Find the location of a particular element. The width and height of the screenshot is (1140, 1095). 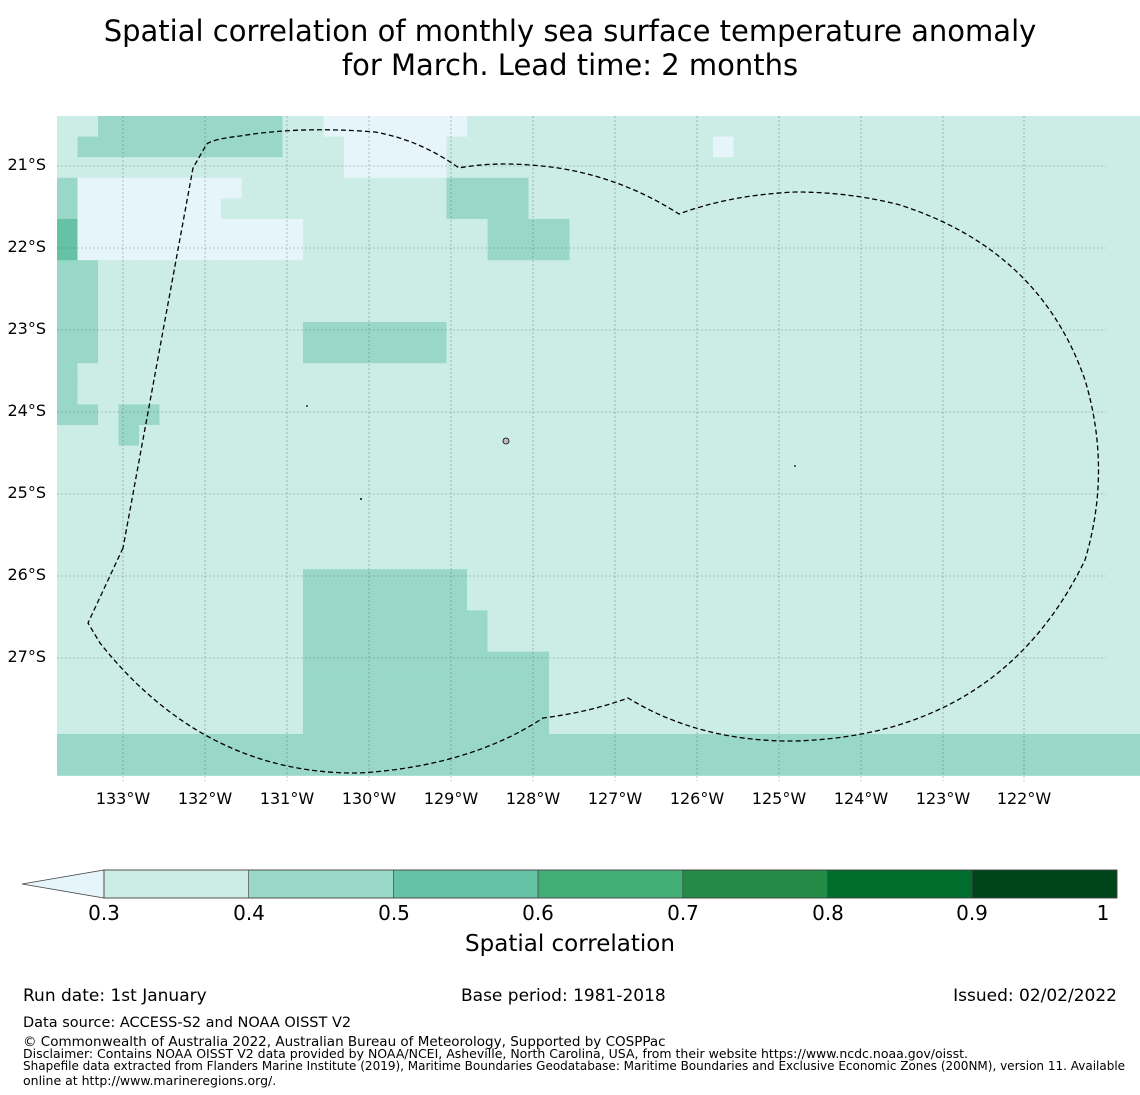

colorbar-tick: 0.6 is located at coordinates (538, 913).